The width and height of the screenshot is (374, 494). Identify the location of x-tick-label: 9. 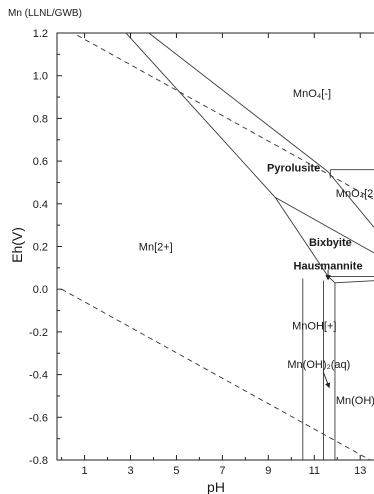
(268, 471).